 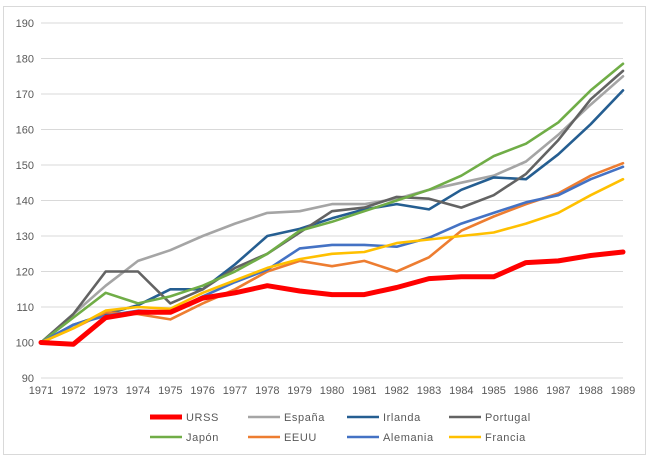 What do you see at coordinates (25, 308) in the screenshot?
I see `y-tick-label: 110` at bounding box center [25, 308].